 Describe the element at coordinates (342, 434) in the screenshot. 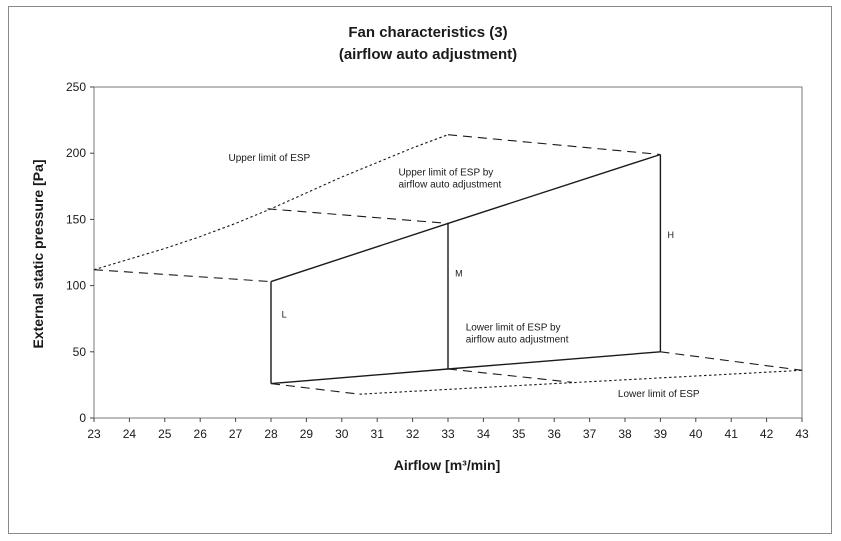

I see `x-tick-label: 30` at that location.